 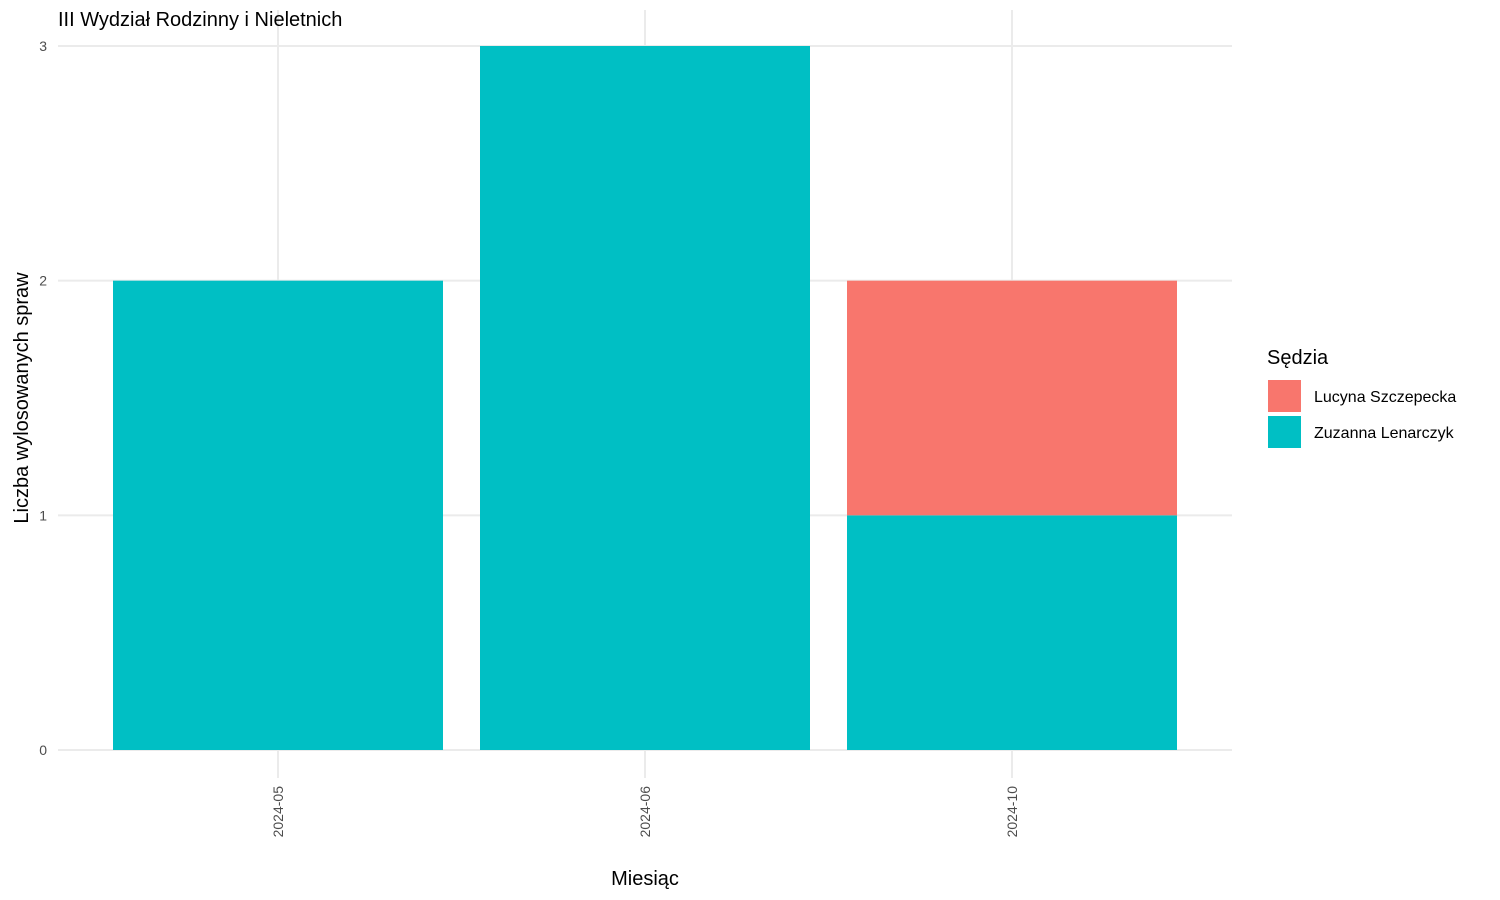 What do you see at coordinates (200, 20) in the screenshot?
I see `chart-title: III Wydział Rodzinny i Nieletnich` at bounding box center [200, 20].